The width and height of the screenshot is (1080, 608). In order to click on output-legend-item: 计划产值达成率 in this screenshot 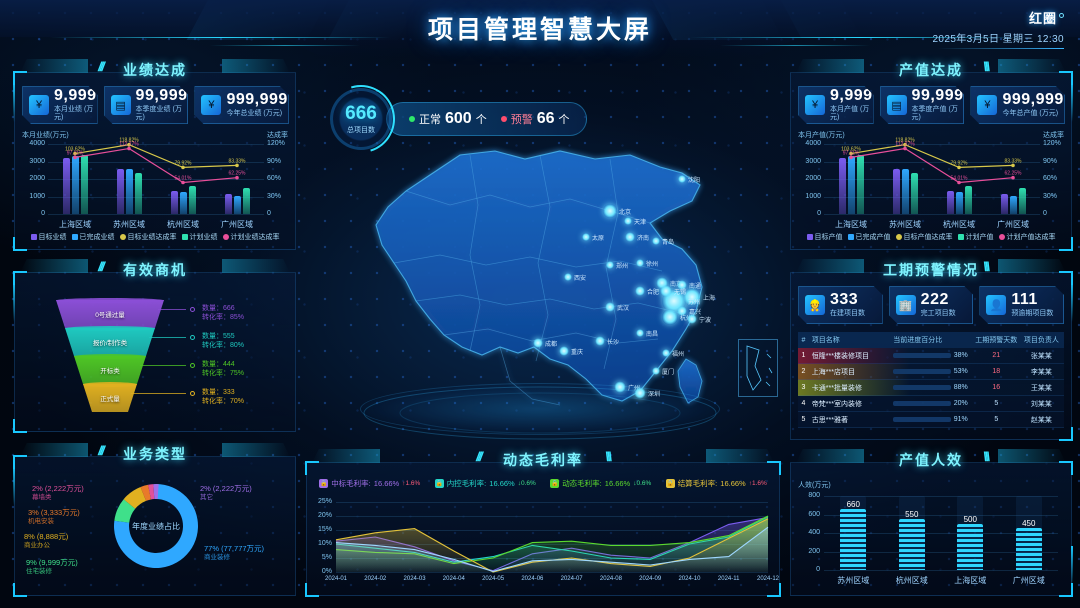, I will do `click(1027, 237)`.